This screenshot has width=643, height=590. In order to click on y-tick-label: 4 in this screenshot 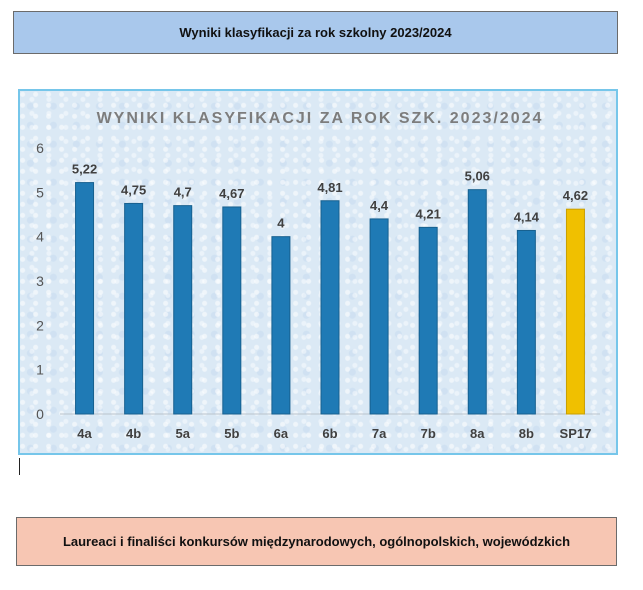, I will do `click(40, 237)`.